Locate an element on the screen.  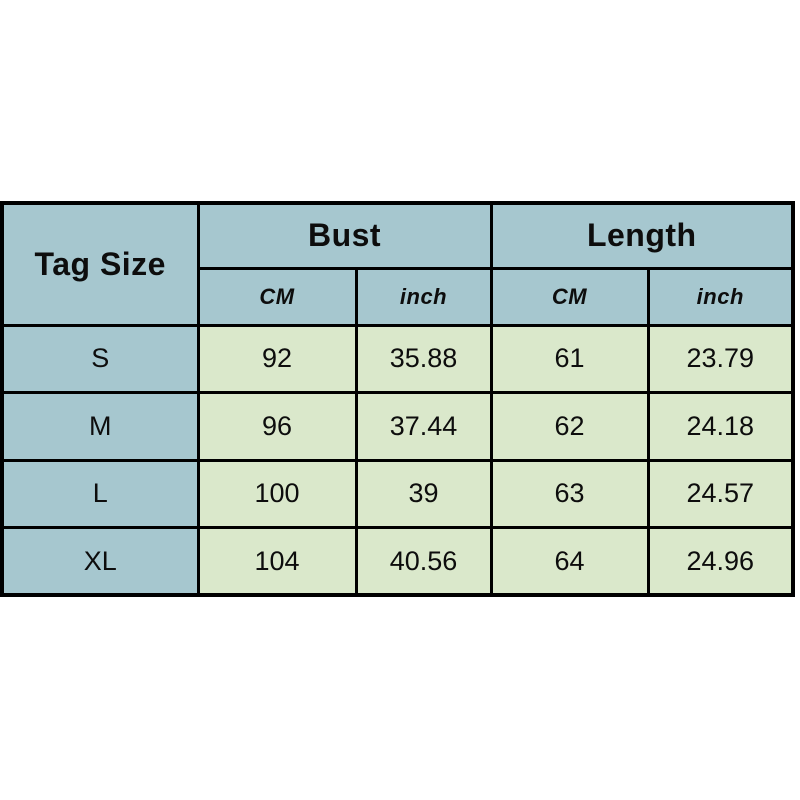
cell-bust-inch: 40.56 is located at coordinates (423, 561).